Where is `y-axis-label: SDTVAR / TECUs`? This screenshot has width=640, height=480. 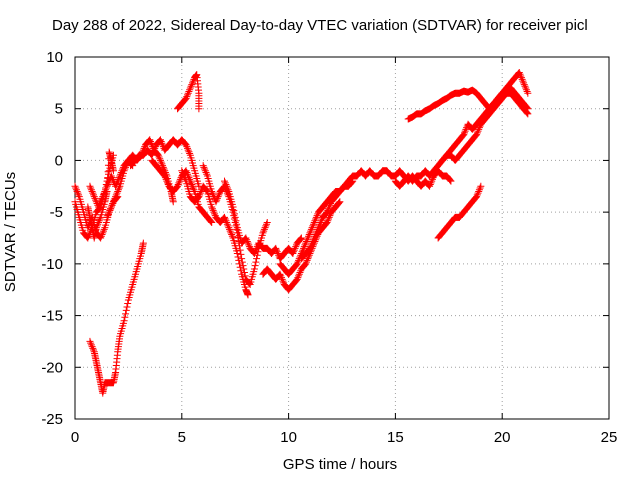
y-axis-label: SDTVAR / TECUs is located at coordinates (10, 232).